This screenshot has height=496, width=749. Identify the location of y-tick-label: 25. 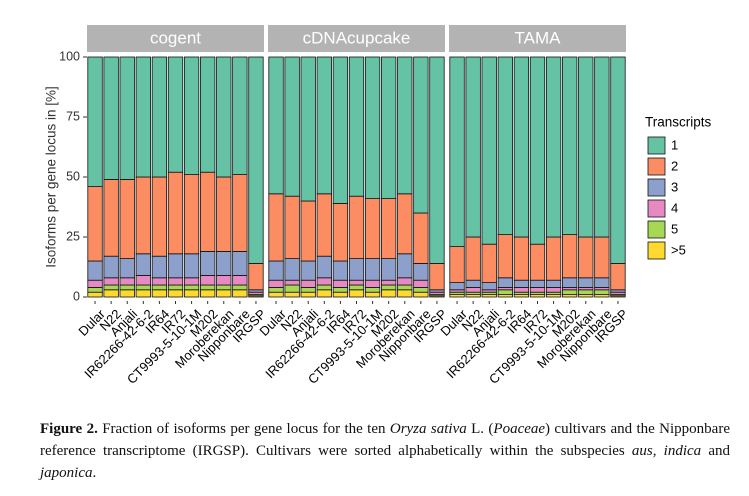
(73, 236).